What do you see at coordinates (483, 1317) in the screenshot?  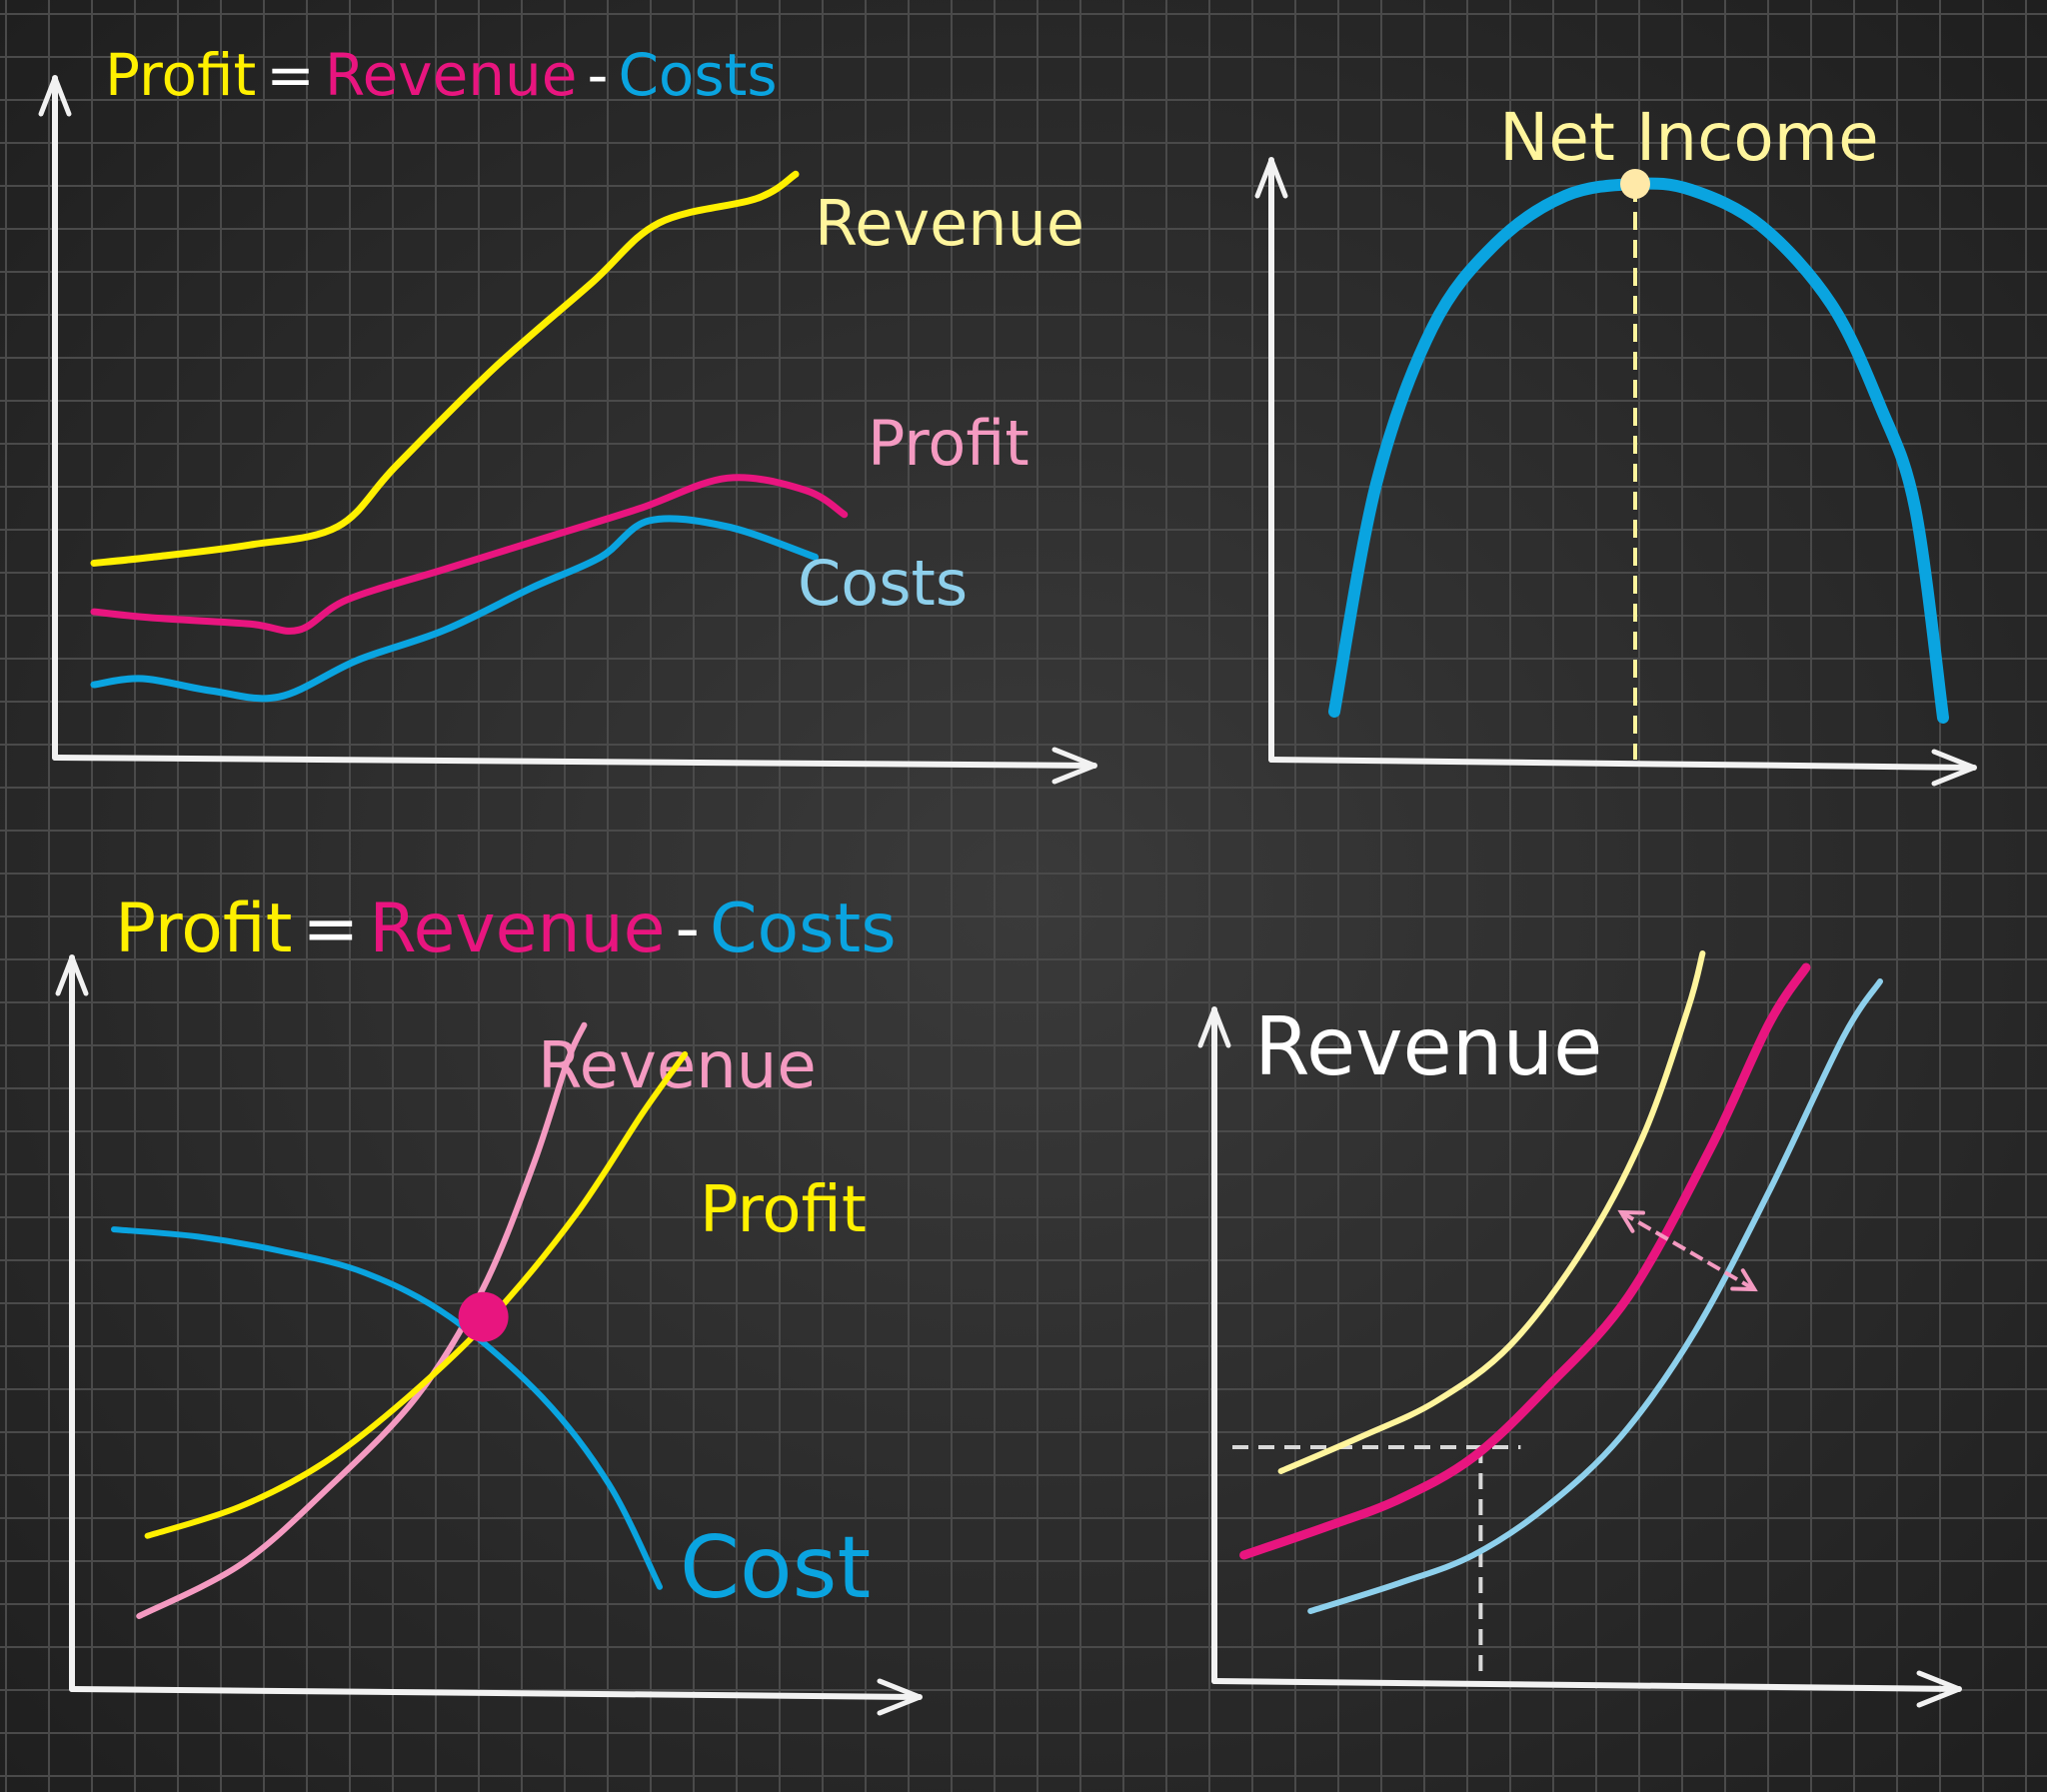 I see `intersection-marker` at bounding box center [483, 1317].